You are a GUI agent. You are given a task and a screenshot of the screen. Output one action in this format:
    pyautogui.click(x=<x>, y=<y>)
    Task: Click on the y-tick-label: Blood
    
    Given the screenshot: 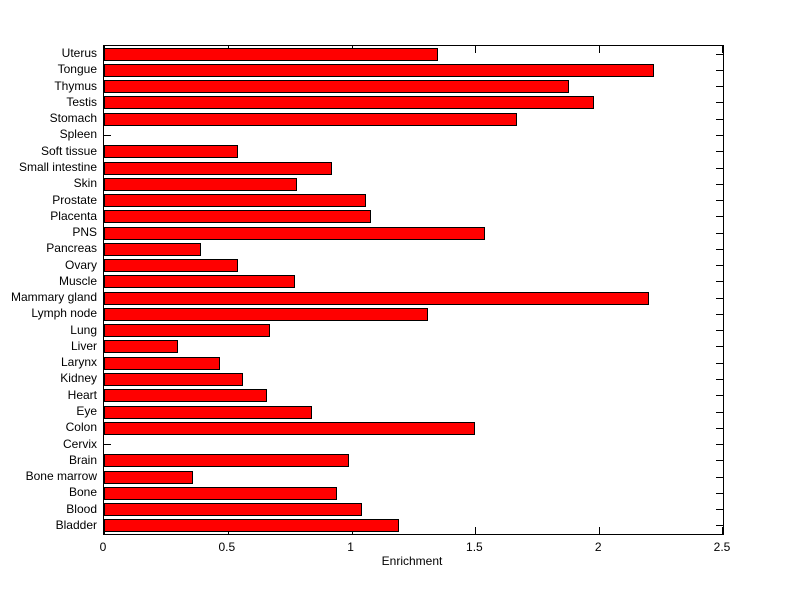 What is the action you would take?
    pyautogui.click(x=81, y=508)
    